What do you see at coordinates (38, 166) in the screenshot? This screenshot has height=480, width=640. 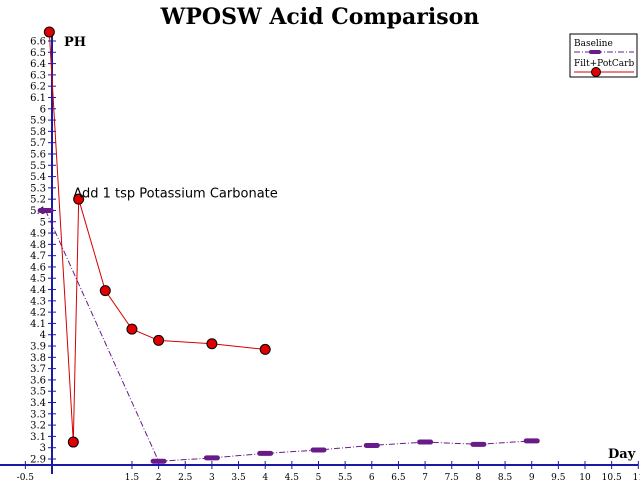 I see `y-tick-label: 5.5` at bounding box center [38, 166].